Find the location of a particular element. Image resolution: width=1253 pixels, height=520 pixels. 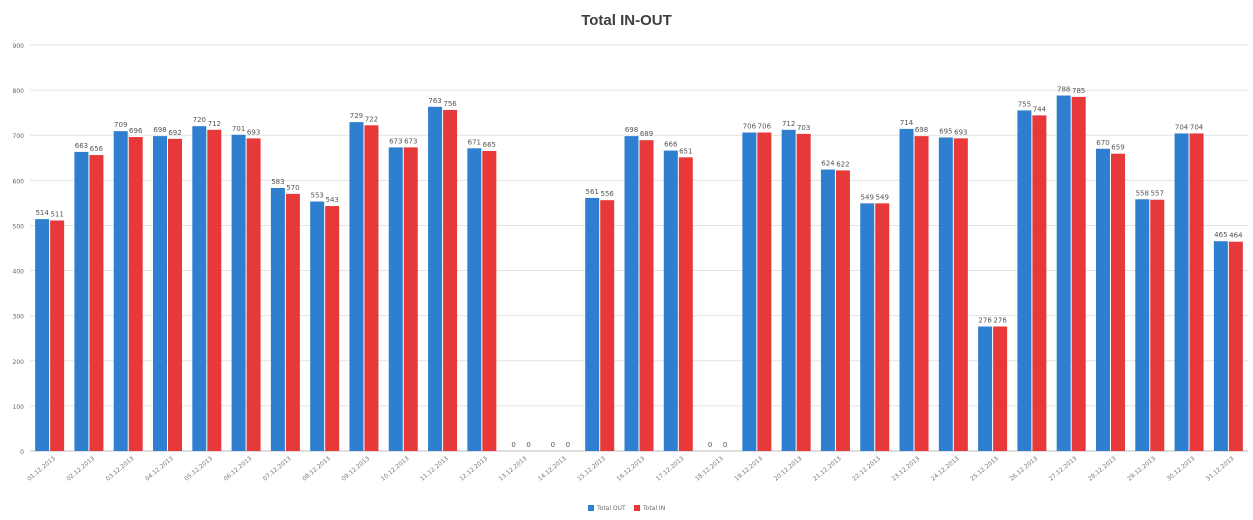

x-tick-label: 16.12.2013 is located at coordinates (630, 469).